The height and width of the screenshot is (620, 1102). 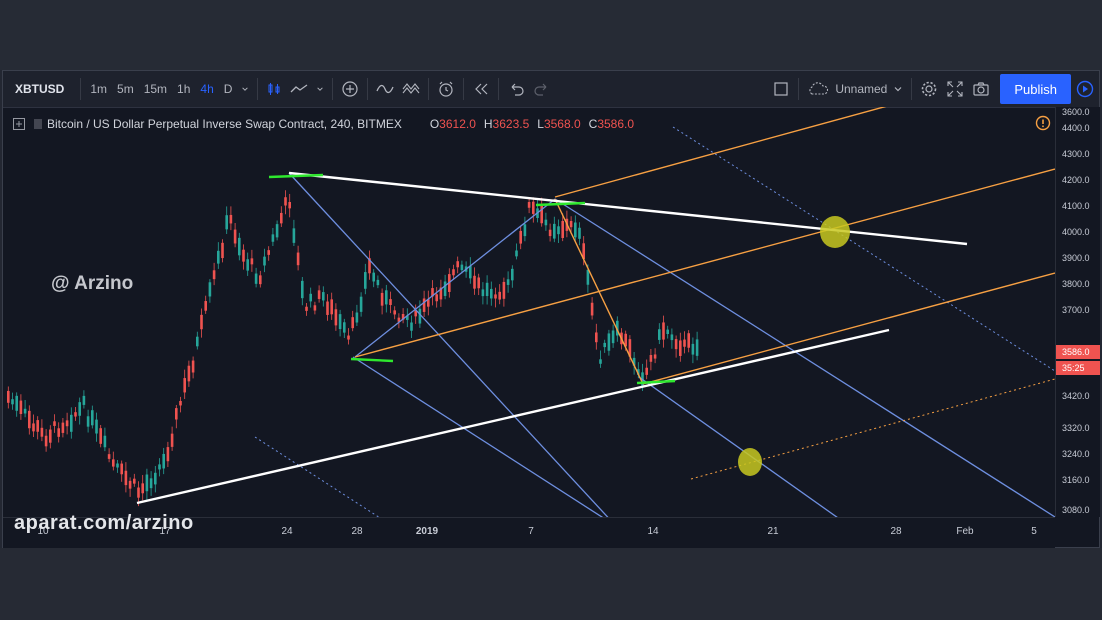 What do you see at coordinates (320, 89) in the screenshot?
I see `chart-style-dropdown` at bounding box center [320, 89].